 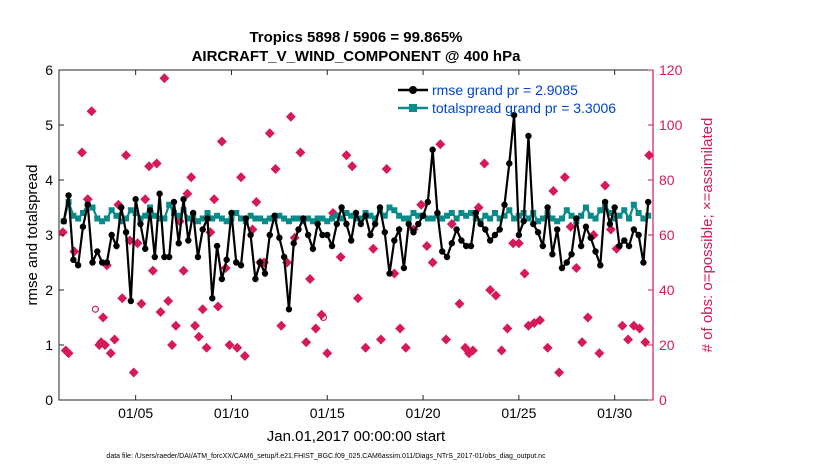 I want to click on y-axis-label-left: rmse and totalspread, so click(x=32, y=235).